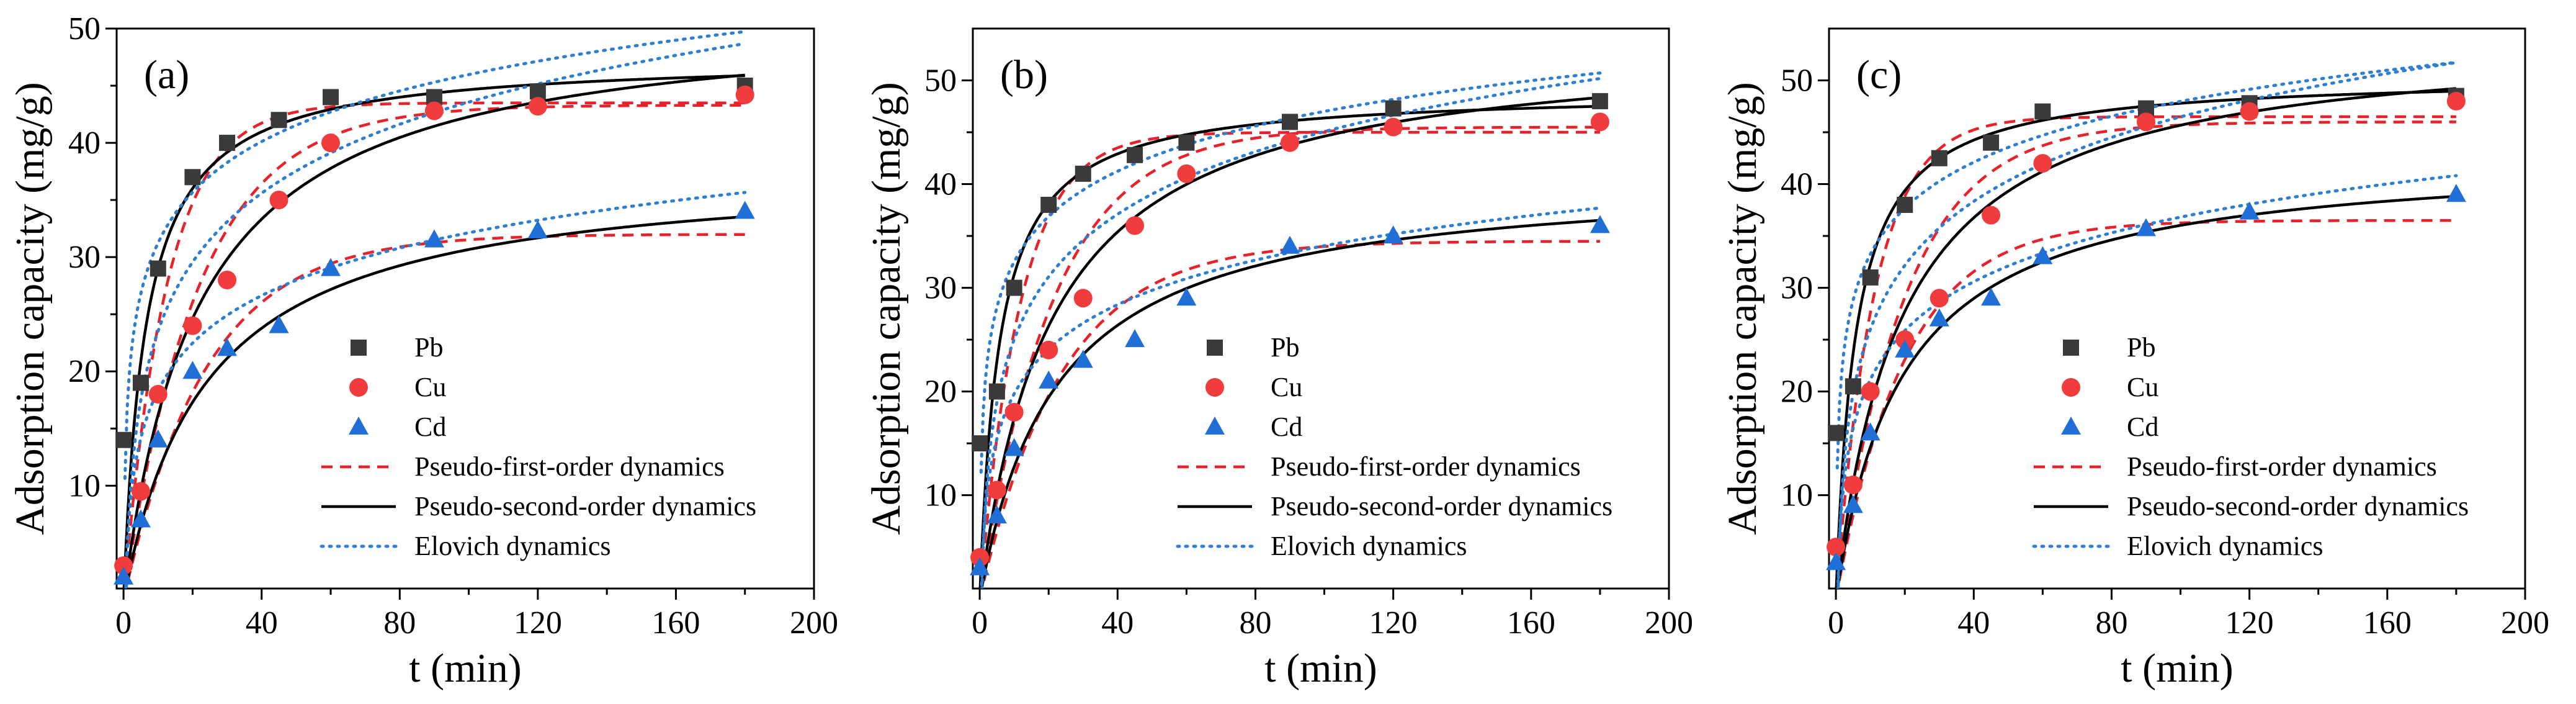  I want to click on legend-label: Elovich dynamics, so click(512, 546).